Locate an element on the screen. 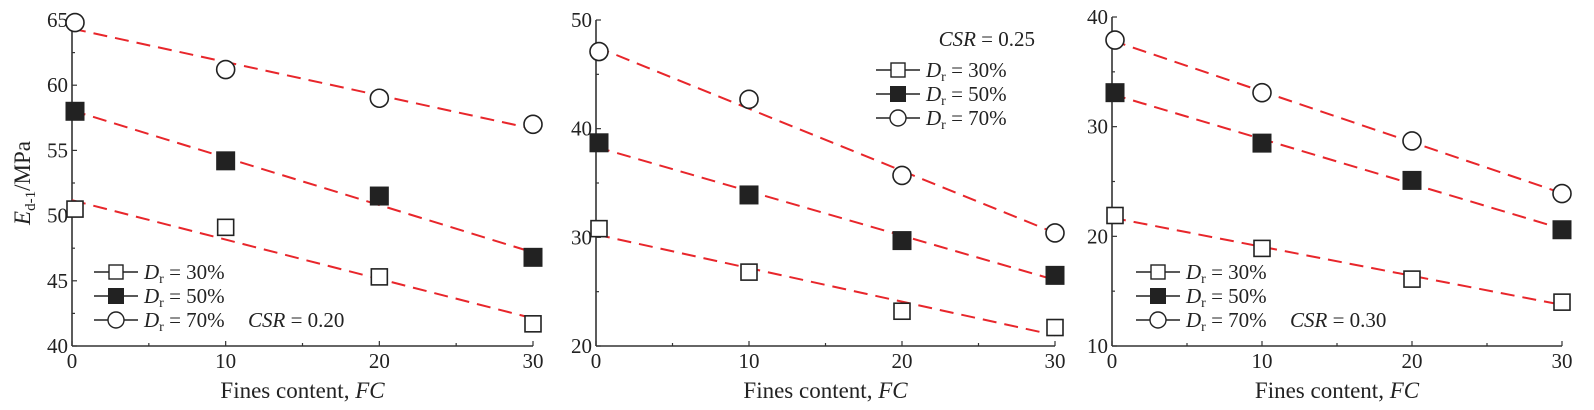 Image resolution: width=1594 pixels, height=410 pixels. y-tick-label: 65 is located at coordinates (57, 20).